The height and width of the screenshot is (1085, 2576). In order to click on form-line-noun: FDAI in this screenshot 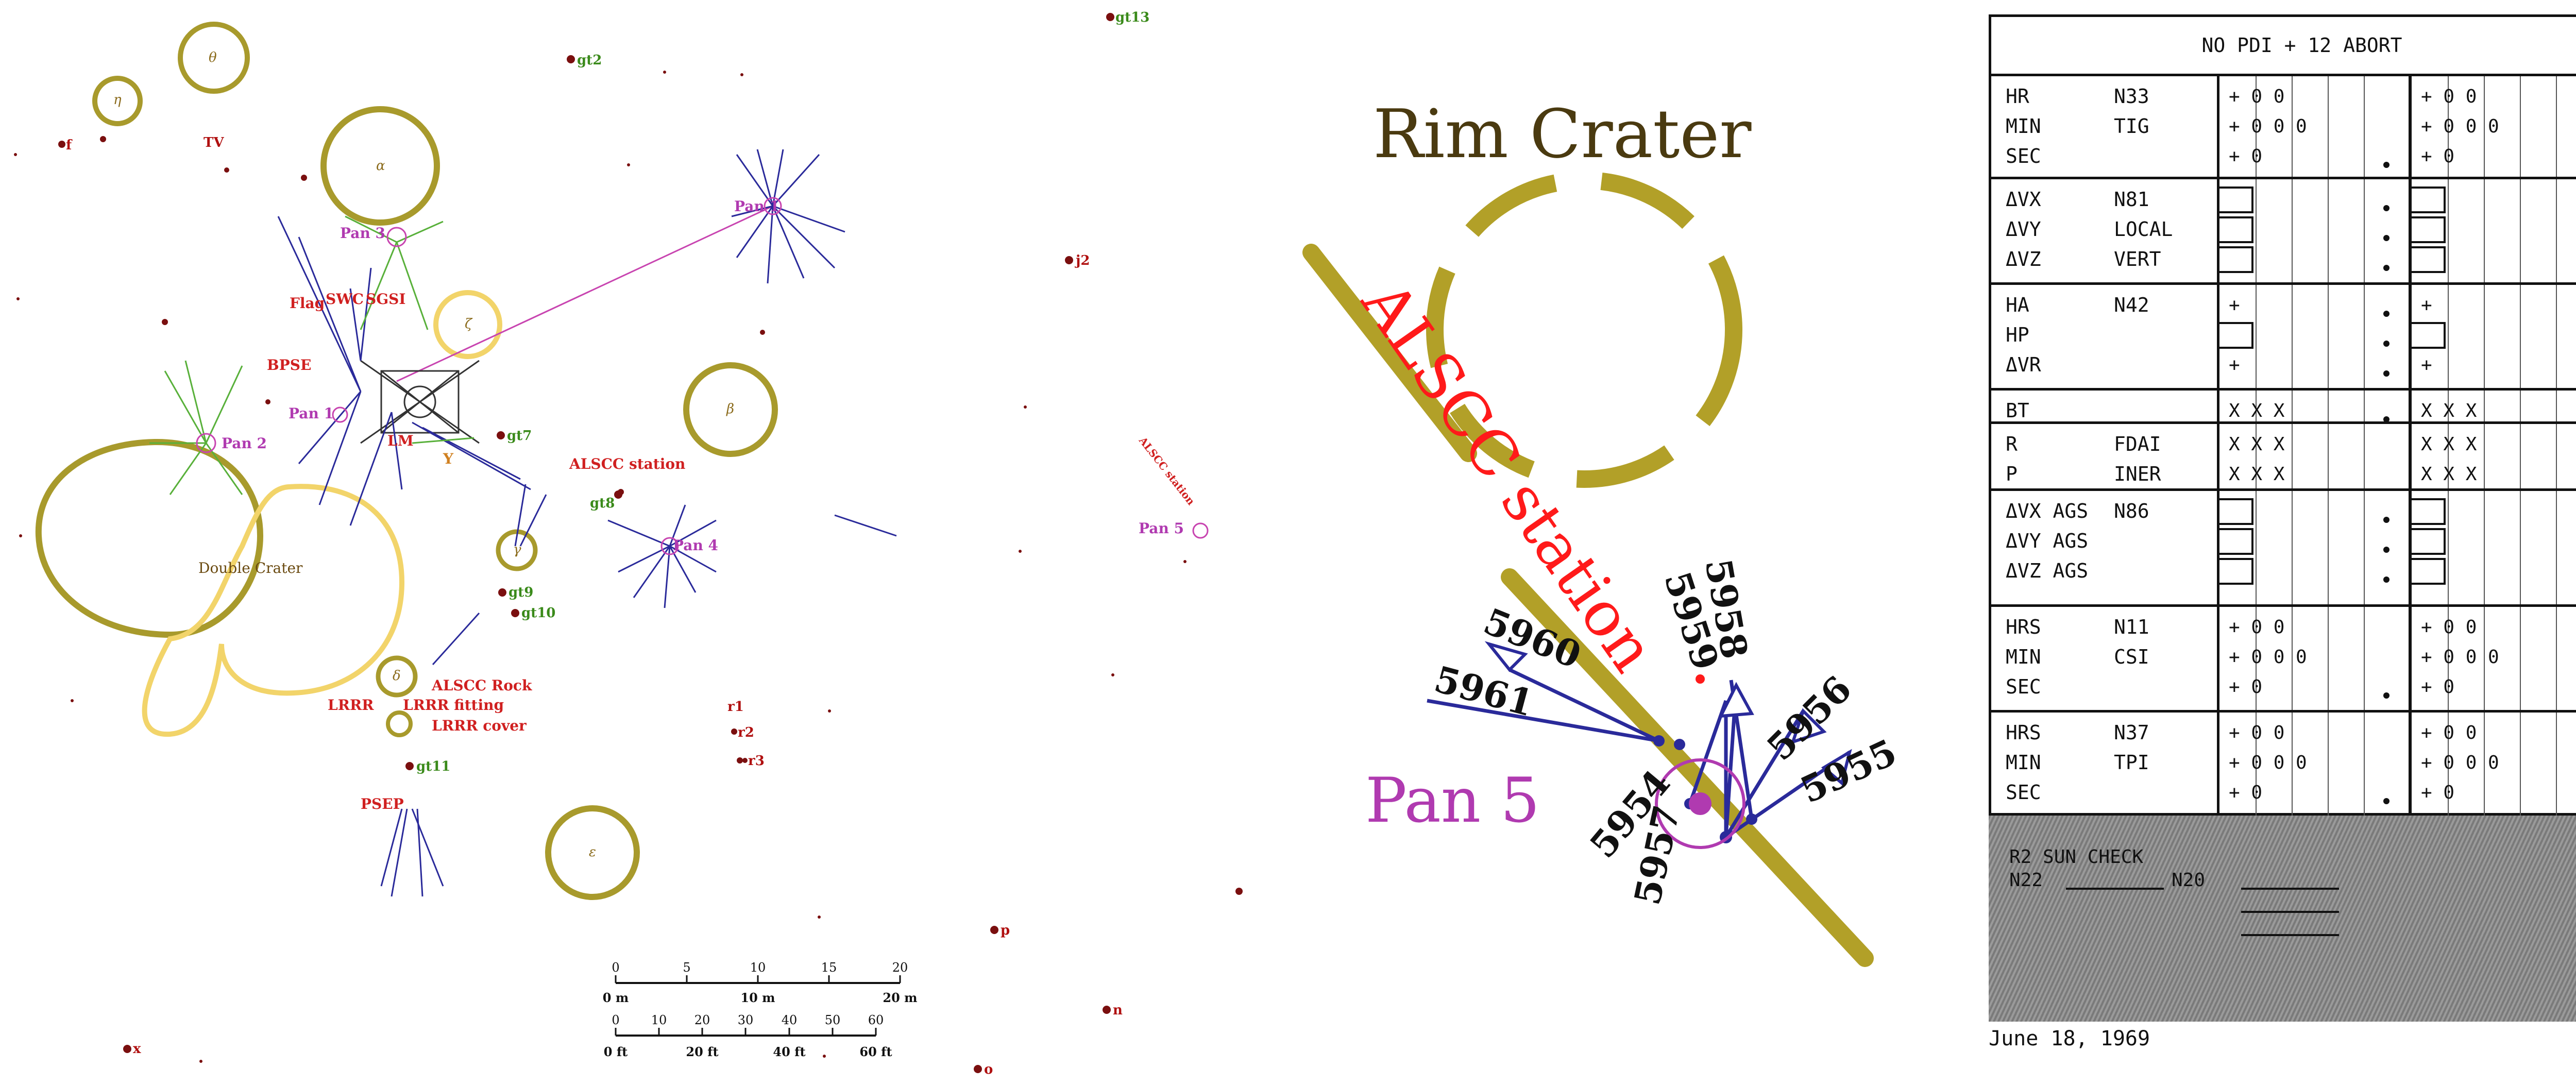, I will do `click(2137, 444)`.